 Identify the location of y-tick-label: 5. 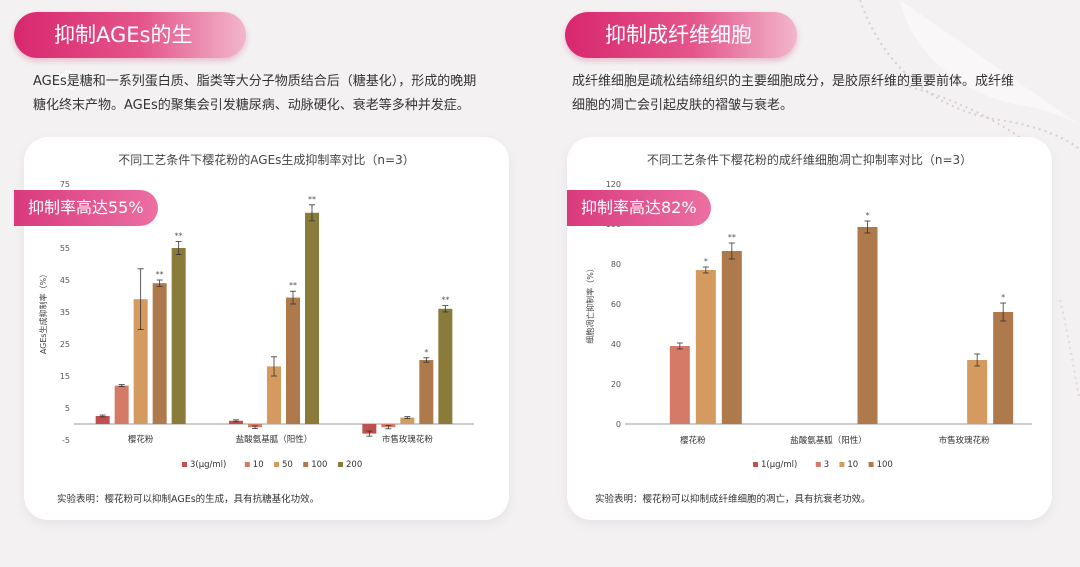
(67, 408).